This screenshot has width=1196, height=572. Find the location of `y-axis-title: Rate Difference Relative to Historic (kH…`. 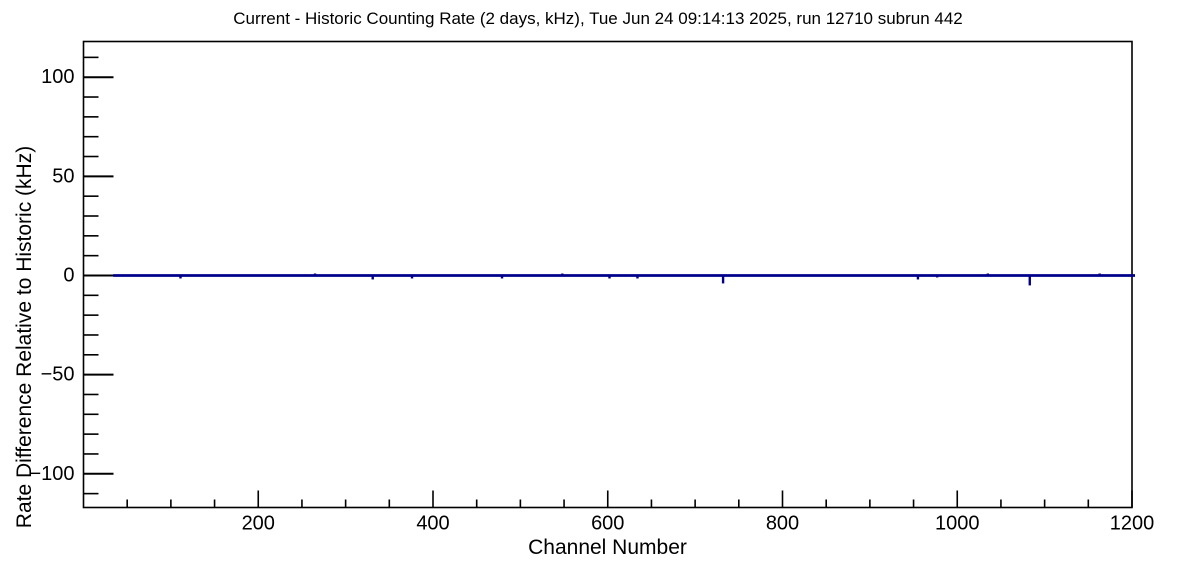

y-axis-title: Rate Difference Relative to Historic (kH… is located at coordinates (24, 337).